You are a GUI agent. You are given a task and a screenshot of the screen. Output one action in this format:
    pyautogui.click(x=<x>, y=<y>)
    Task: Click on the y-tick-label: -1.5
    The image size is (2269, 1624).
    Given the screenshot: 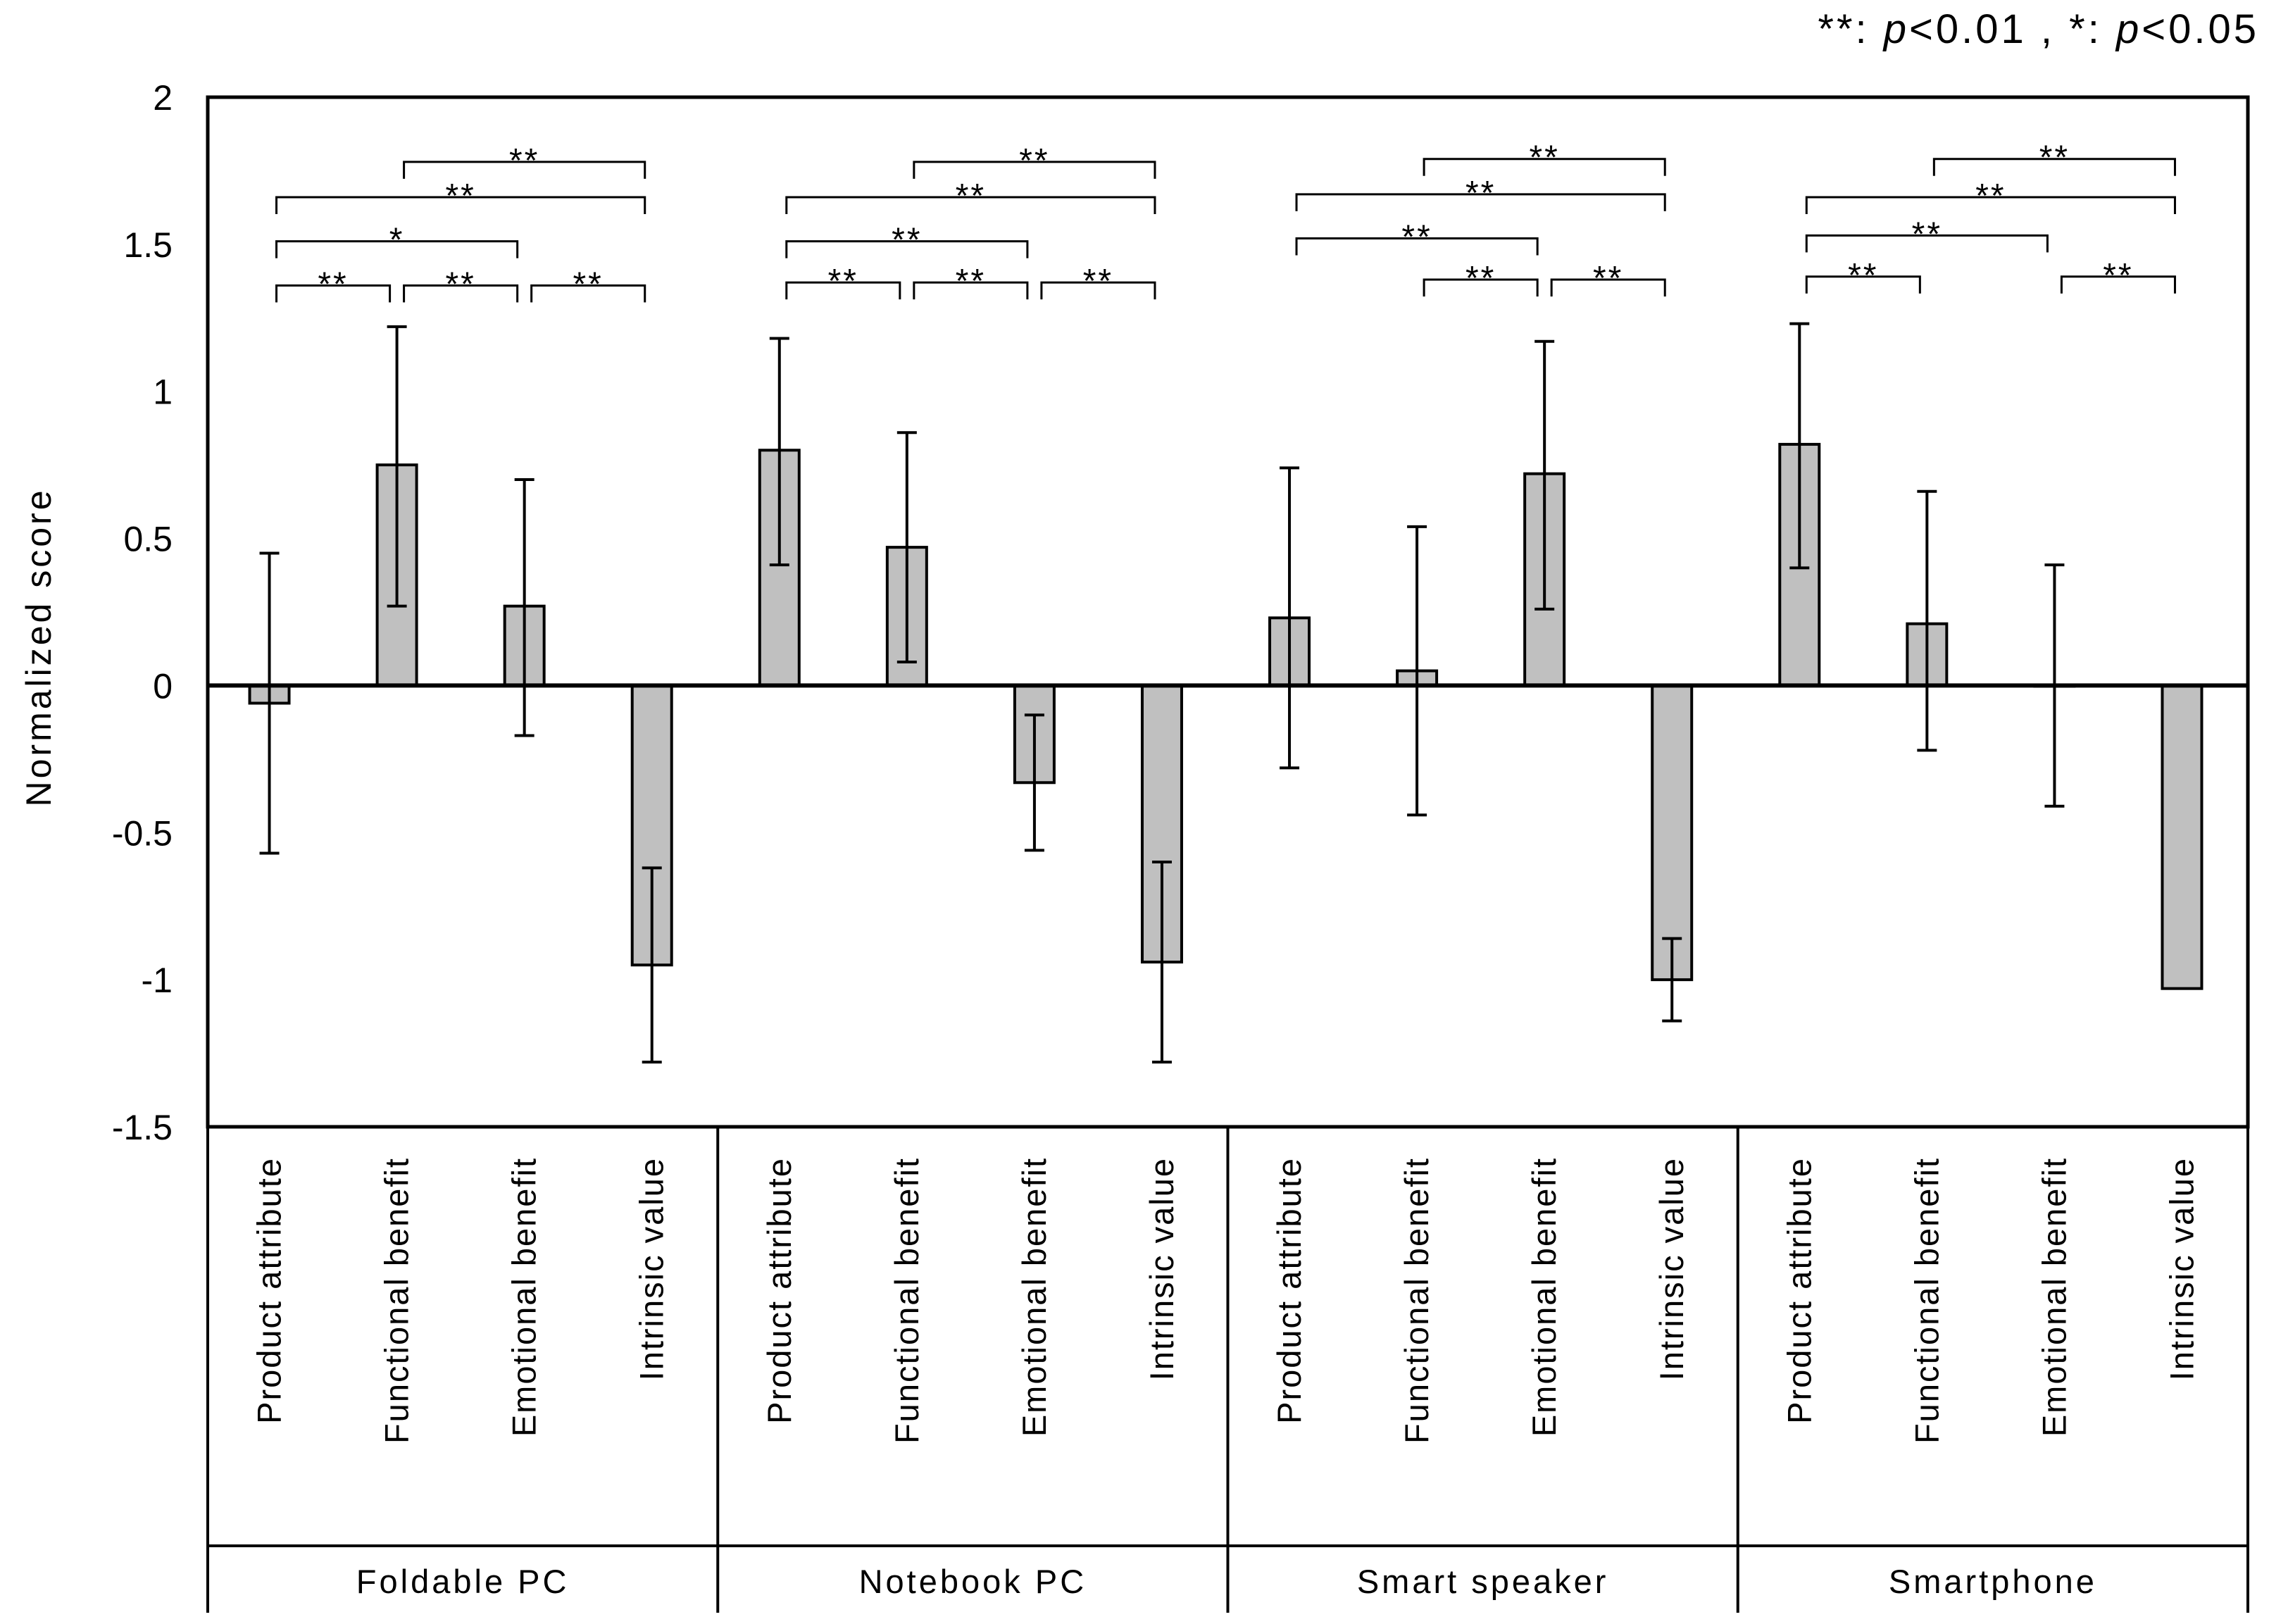 What is the action you would take?
    pyautogui.click(x=142, y=1127)
    